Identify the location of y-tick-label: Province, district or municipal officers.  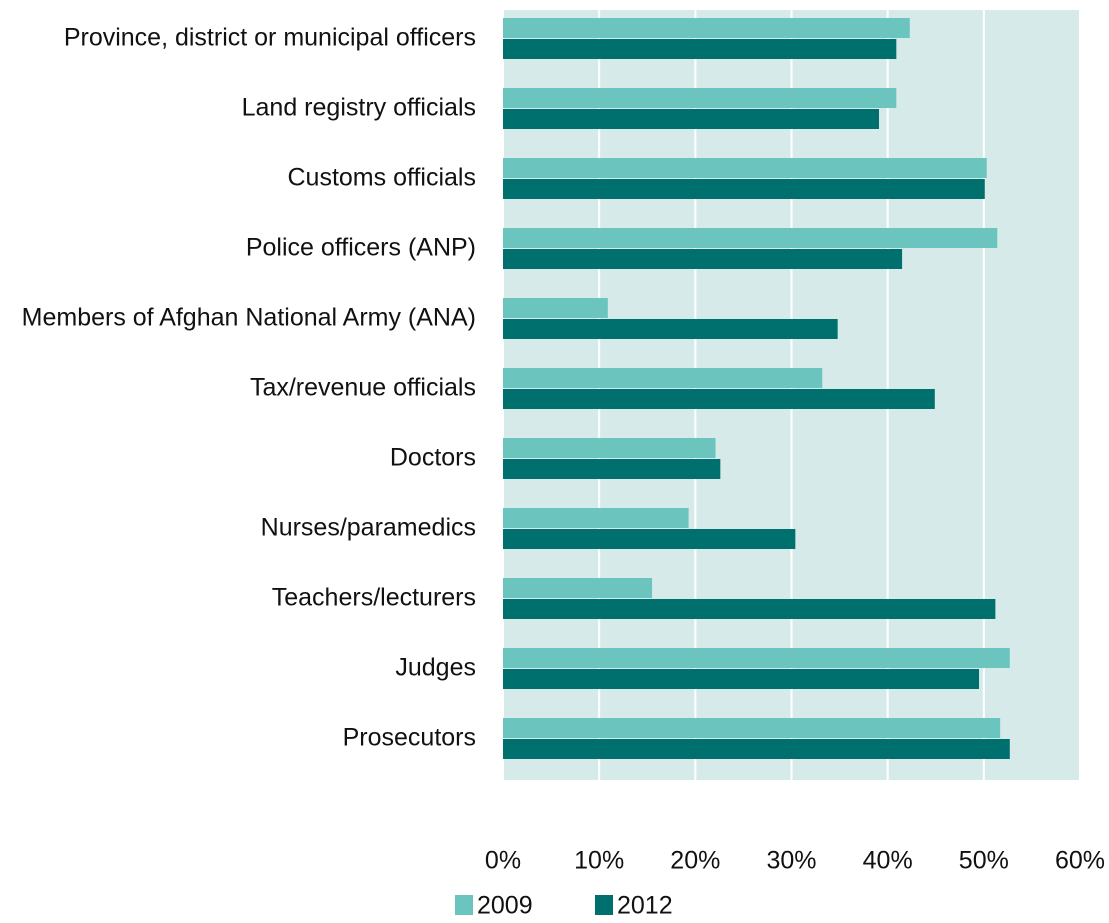
(270, 38).